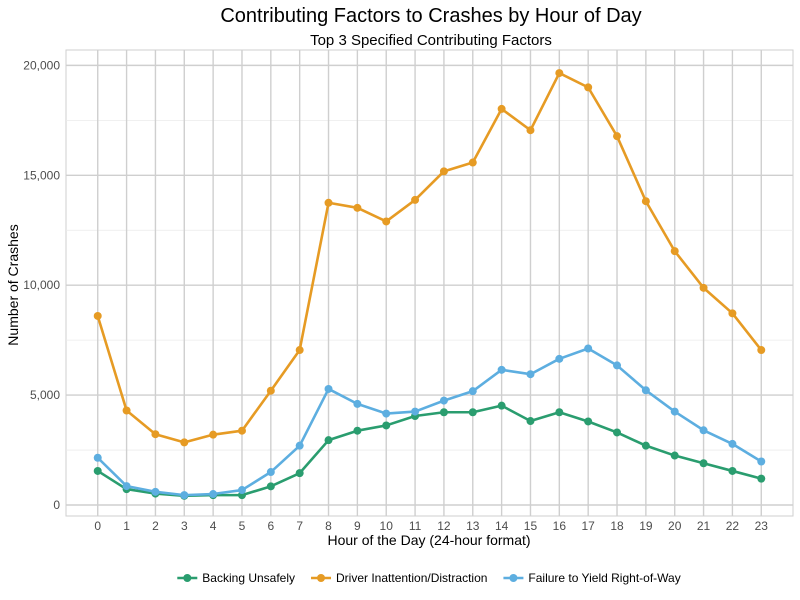 The image size is (800, 600). I want to click on x-tick-label: 13, so click(473, 526).